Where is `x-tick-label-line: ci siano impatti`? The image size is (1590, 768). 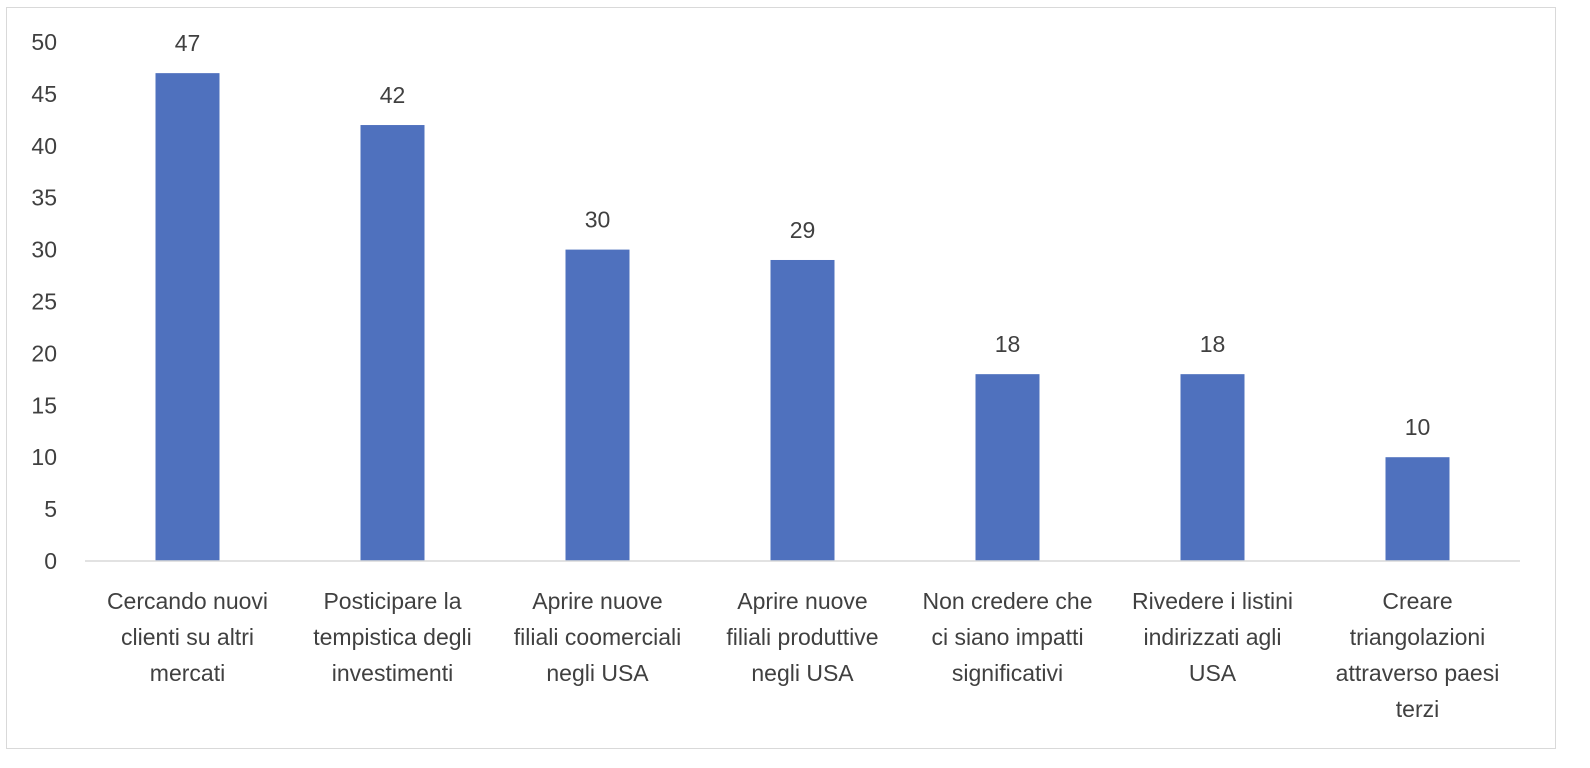
x-tick-label-line: ci siano impatti is located at coordinates (1007, 637).